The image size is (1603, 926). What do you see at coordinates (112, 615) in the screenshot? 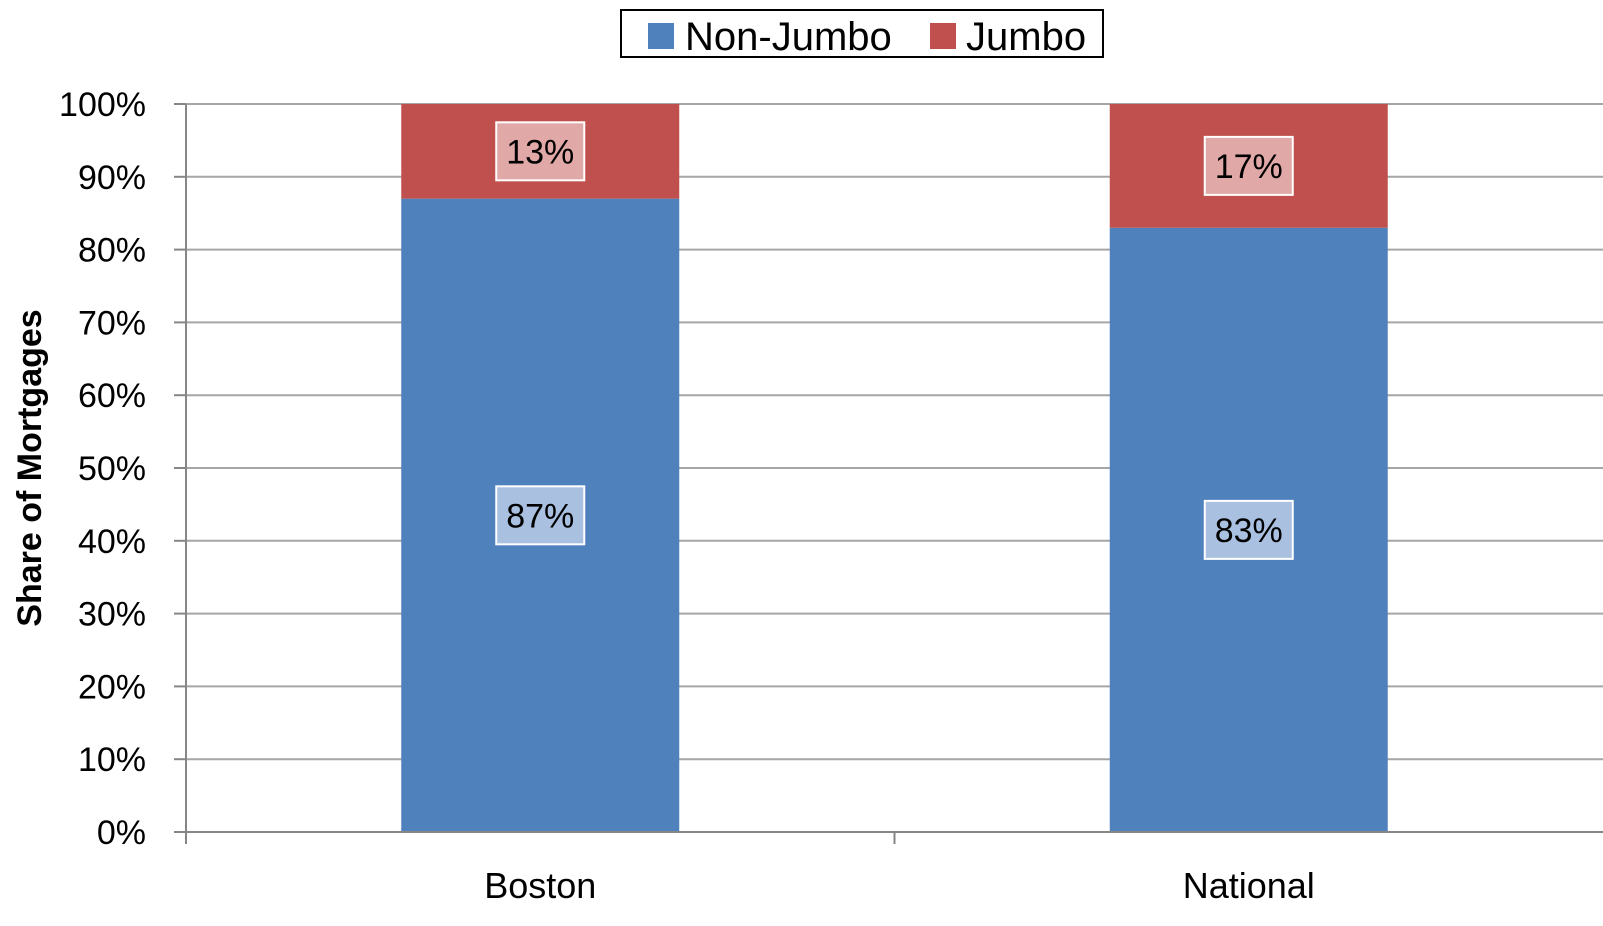
I see `y-tick-label: 30%` at bounding box center [112, 615].